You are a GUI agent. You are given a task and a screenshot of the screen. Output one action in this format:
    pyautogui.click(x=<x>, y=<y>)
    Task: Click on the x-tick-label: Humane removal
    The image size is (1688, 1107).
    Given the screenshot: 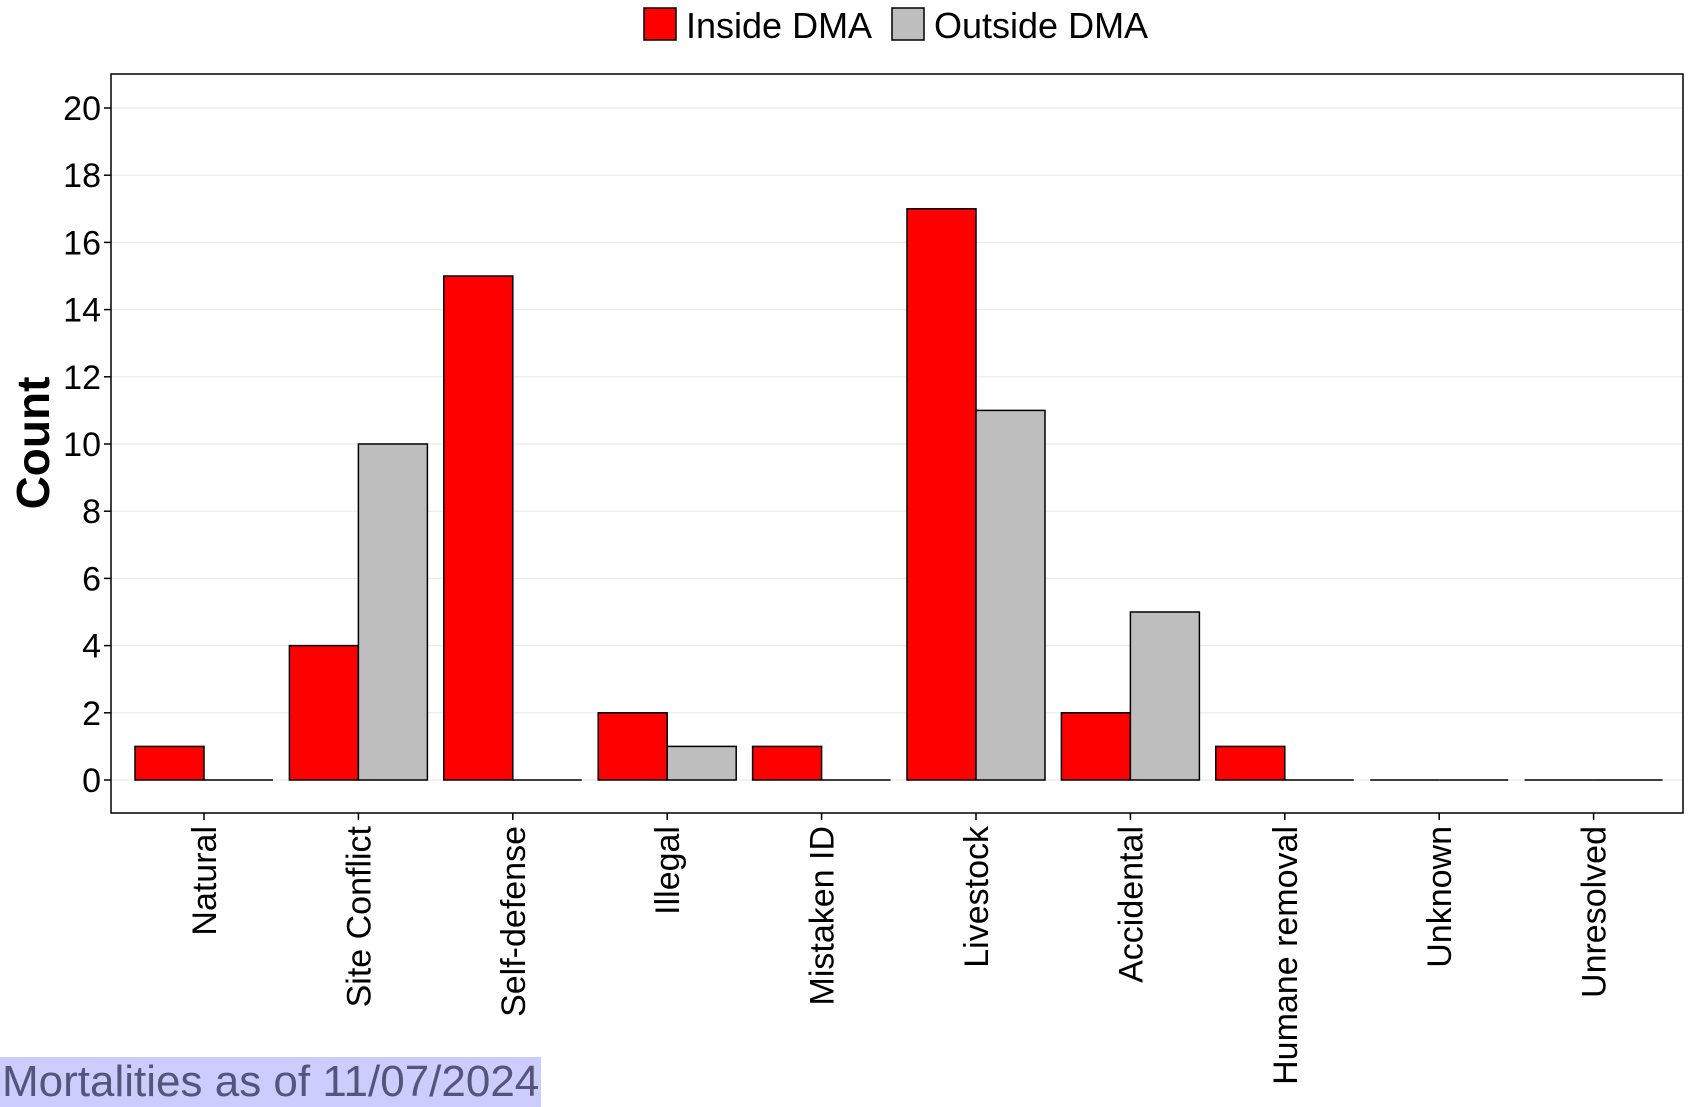 What is the action you would take?
    pyautogui.click(x=1286, y=955)
    